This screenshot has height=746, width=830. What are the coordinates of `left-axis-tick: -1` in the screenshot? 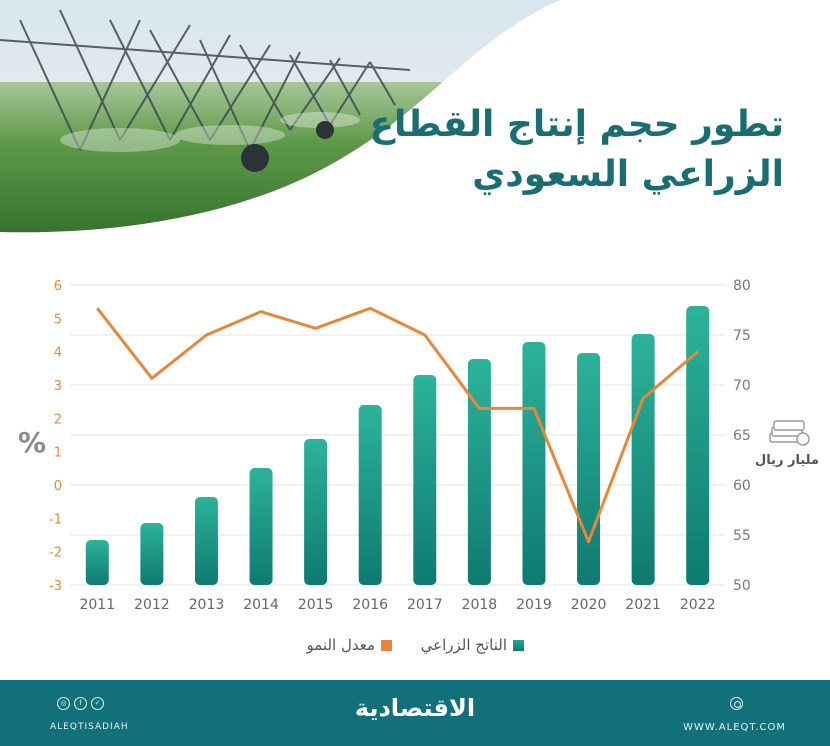 It's located at (55, 519).